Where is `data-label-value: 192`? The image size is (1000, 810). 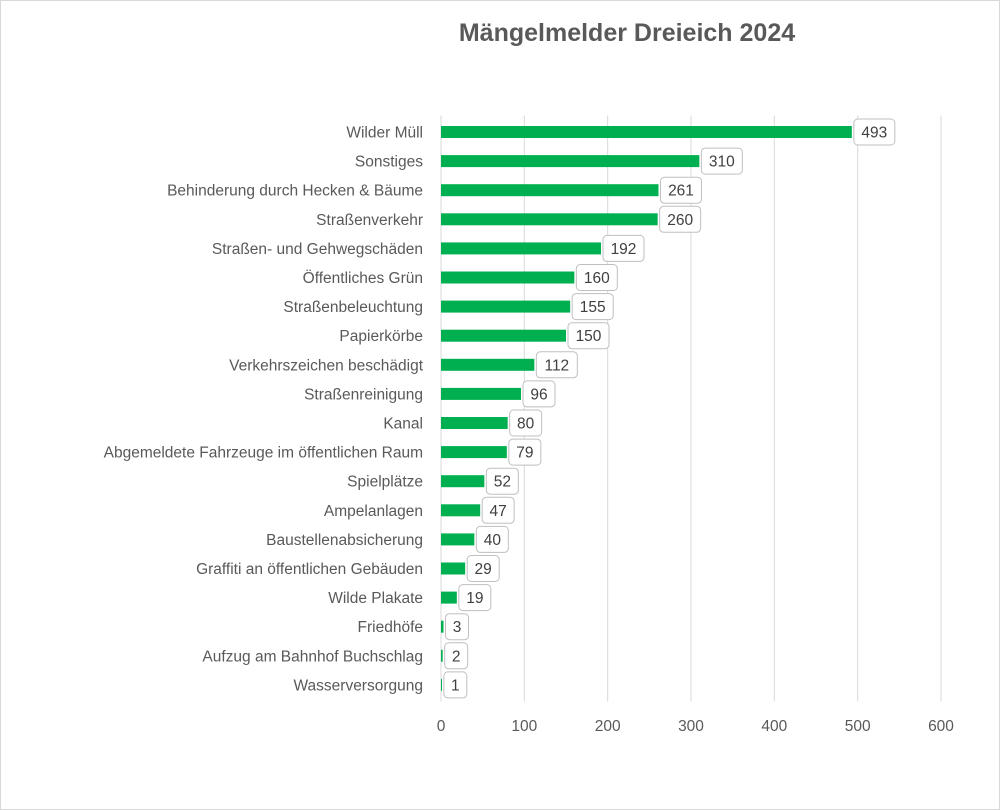 data-label-value: 192 is located at coordinates (624, 249).